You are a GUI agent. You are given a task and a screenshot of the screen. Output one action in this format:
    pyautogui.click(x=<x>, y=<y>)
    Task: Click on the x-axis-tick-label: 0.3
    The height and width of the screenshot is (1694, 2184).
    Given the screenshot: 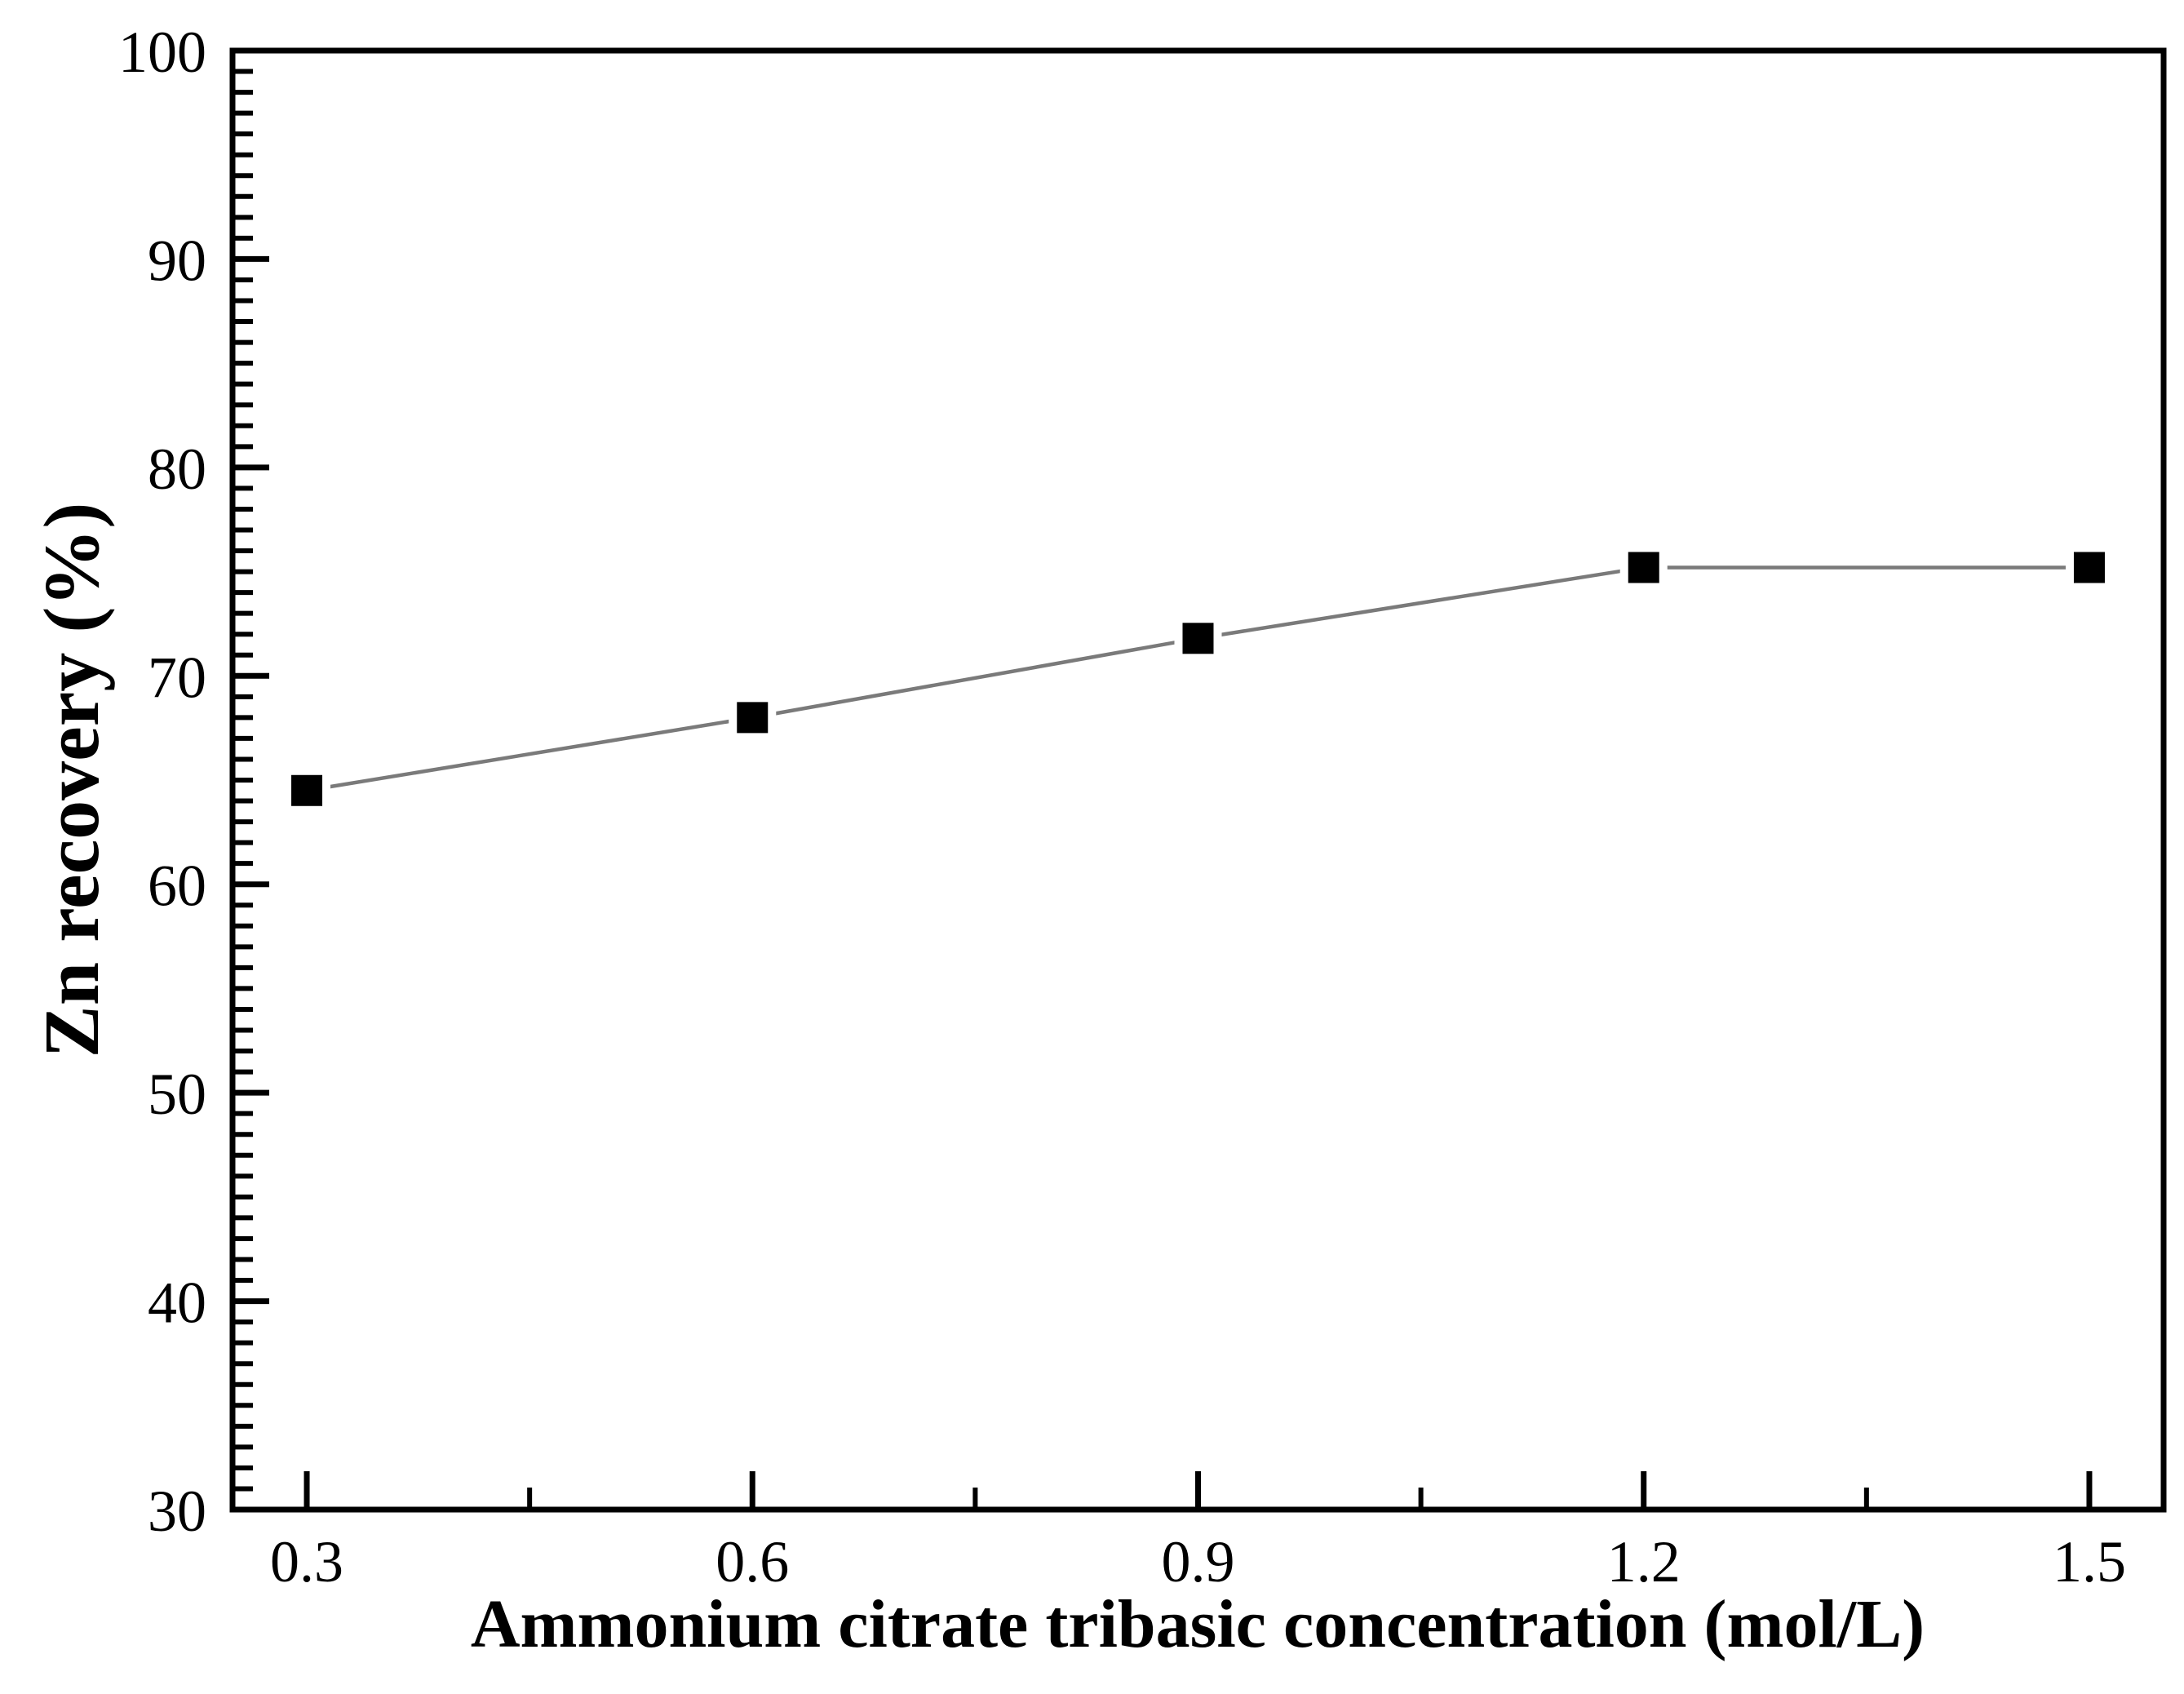 What is the action you would take?
    pyautogui.click(x=306, y=1561)
    